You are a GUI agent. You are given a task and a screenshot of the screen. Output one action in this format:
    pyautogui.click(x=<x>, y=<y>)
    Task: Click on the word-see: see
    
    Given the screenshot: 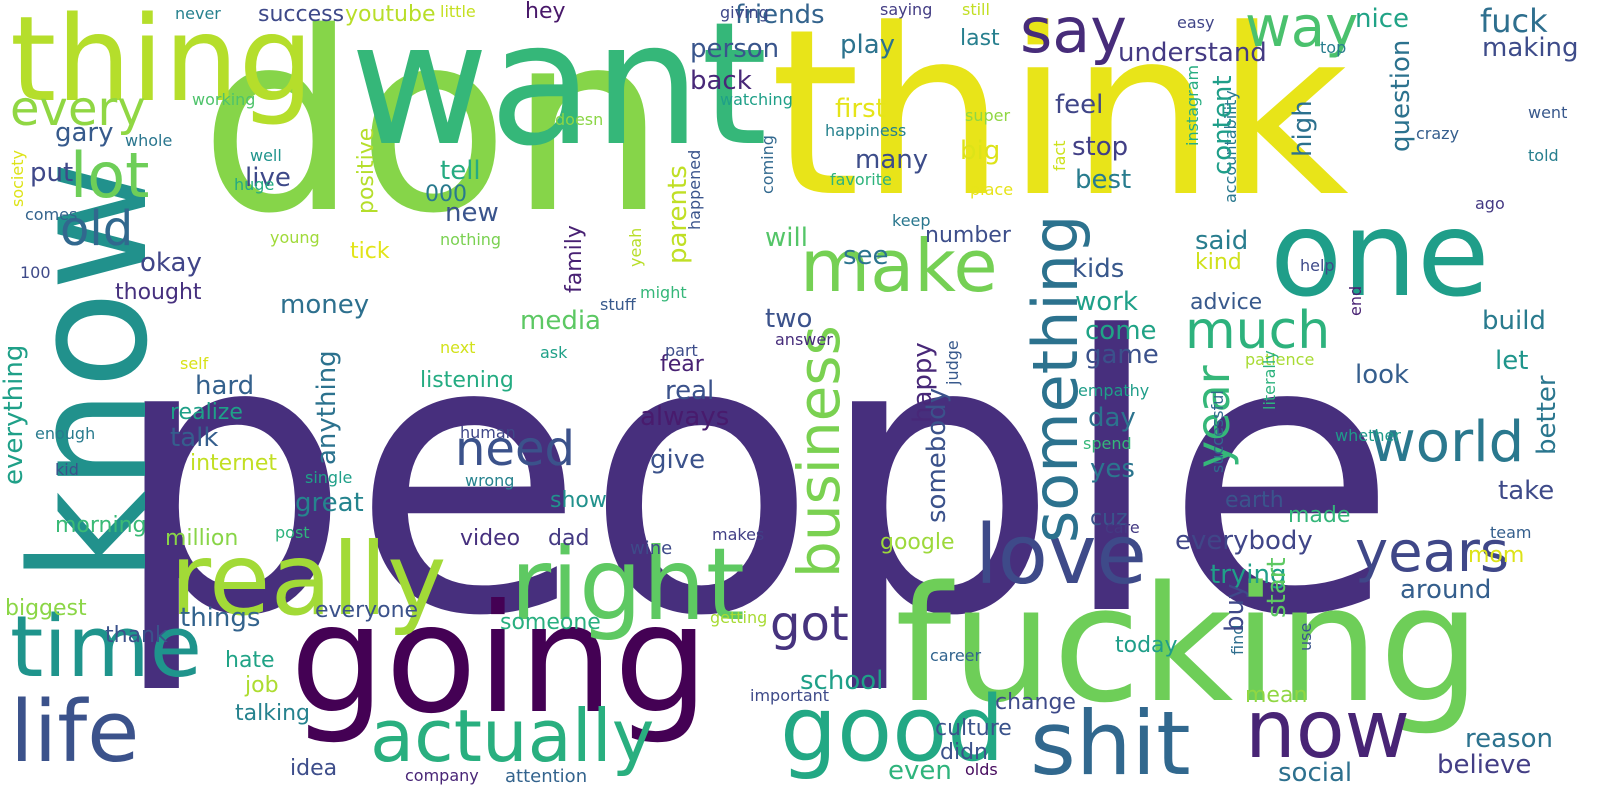 What is the action you would take?
    pyautogui.click(x=866, y=256)
    